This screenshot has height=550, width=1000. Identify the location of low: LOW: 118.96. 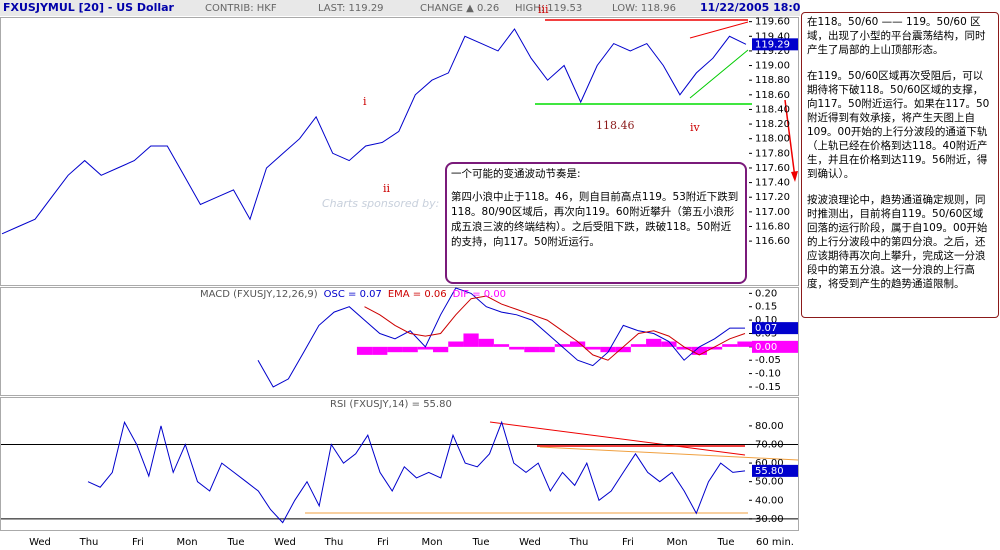
(644, 8).